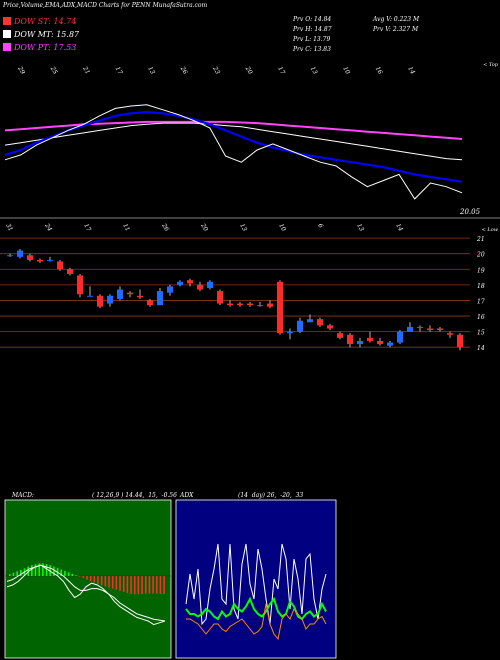 The height and width of the screenshot is (660, 500). What do you see at coordinates (312, 39) in the screenshot?
I see `stat-low: Prv L: 13.79` at bounding box center [312, 39].